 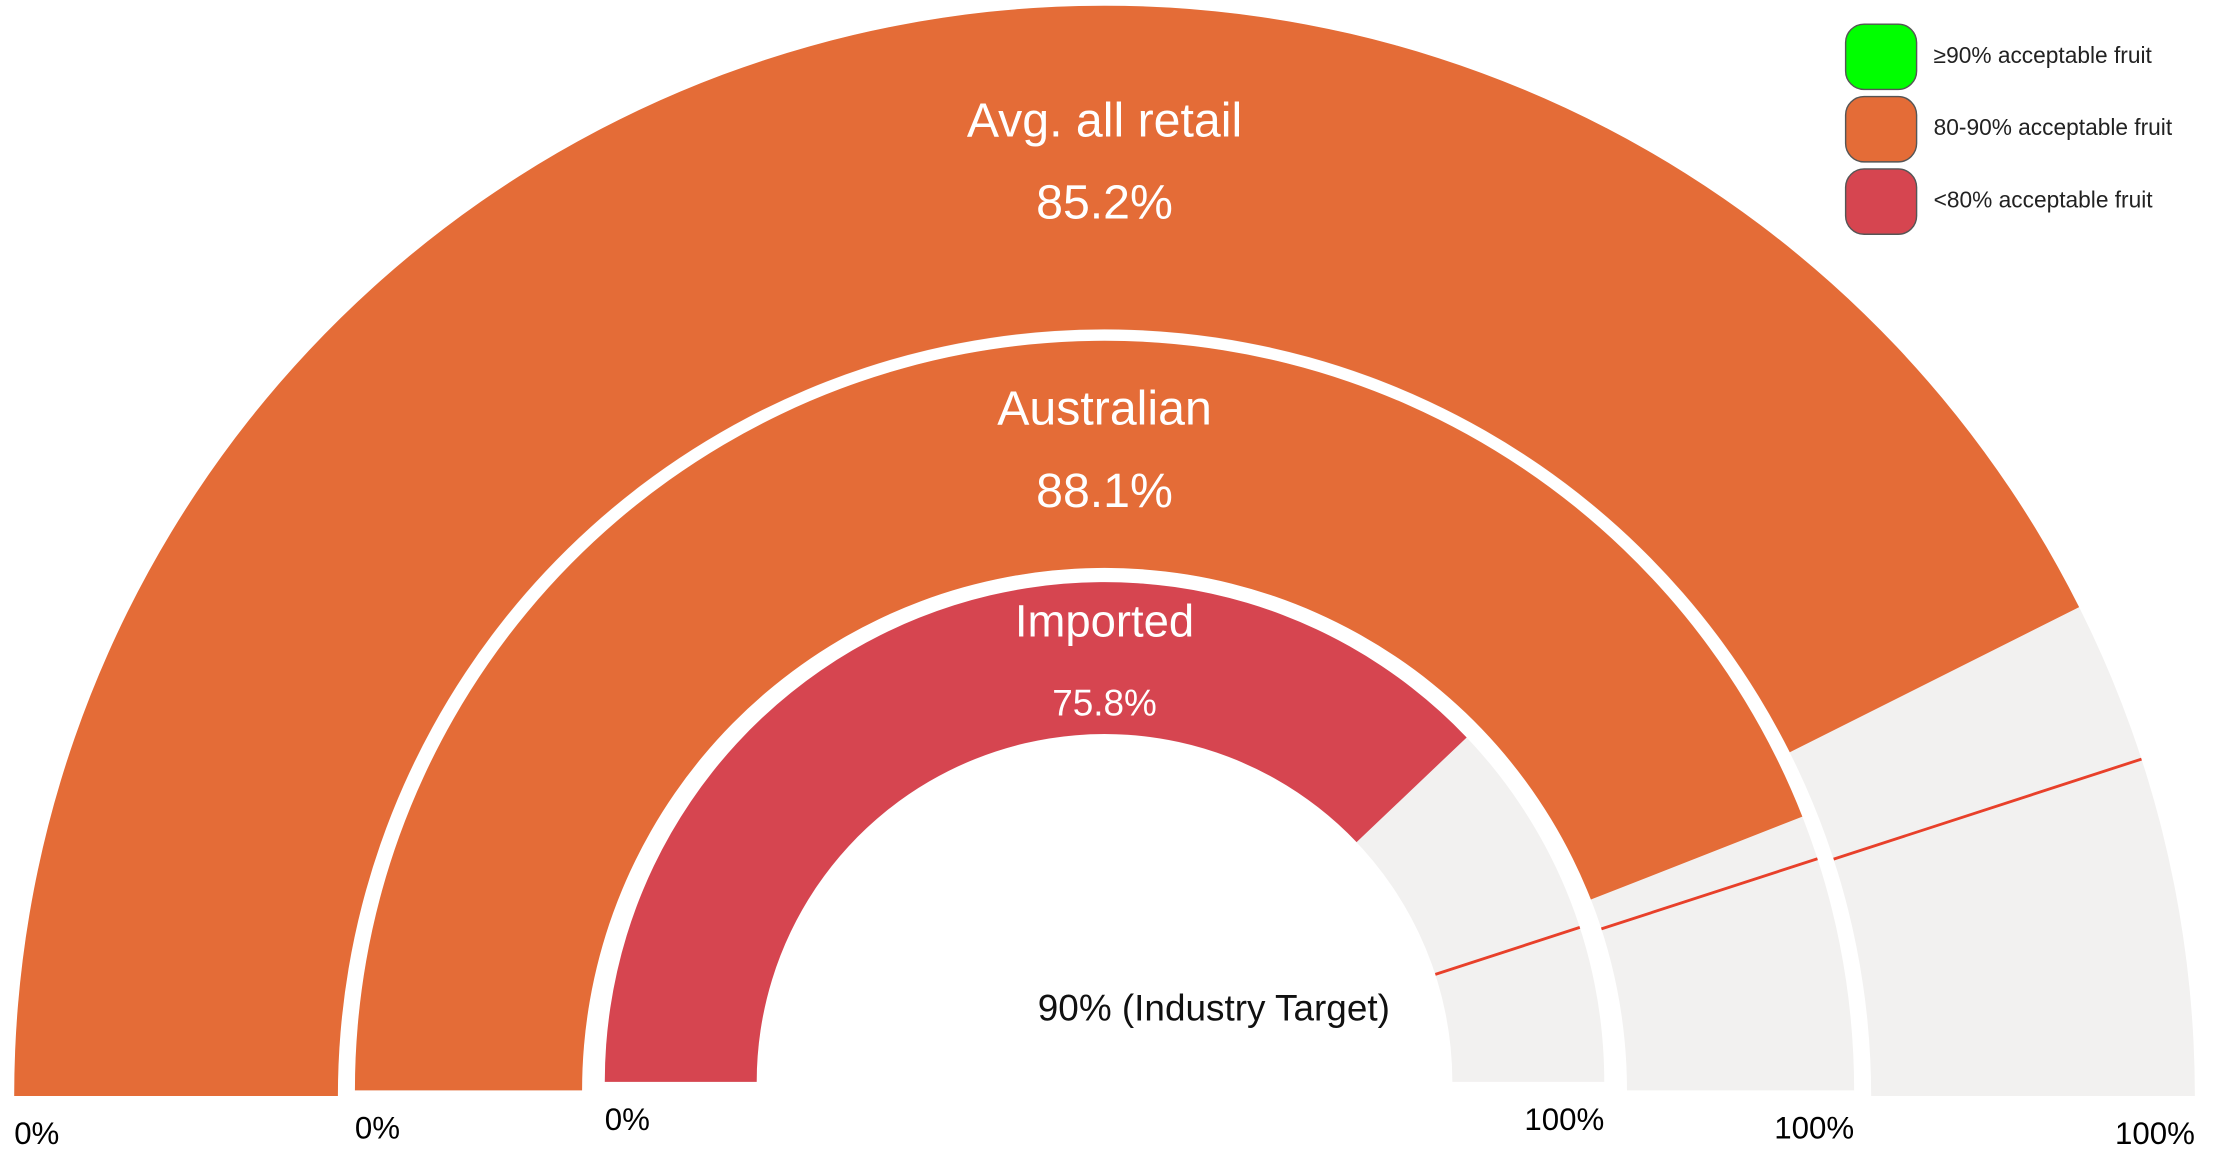 I want to click on legend-label: <80% acceptable fruit, so click(x=2044, y=200).